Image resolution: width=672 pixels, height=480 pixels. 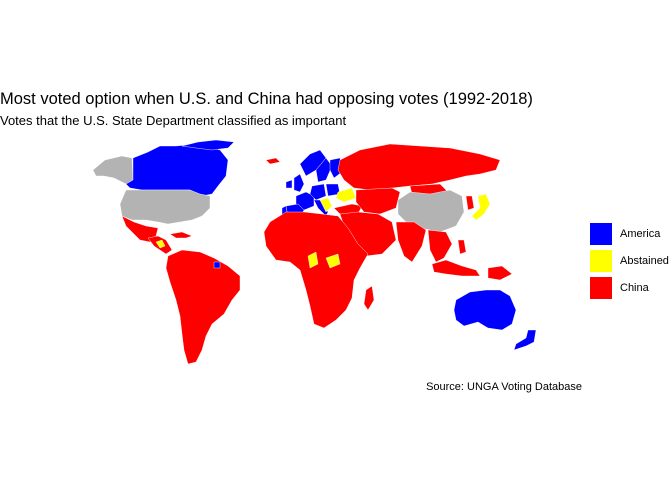 What do you see at coordinates (326, 205) in the screenshot?
I see `region-balkans` at bounding box center [326, 205].